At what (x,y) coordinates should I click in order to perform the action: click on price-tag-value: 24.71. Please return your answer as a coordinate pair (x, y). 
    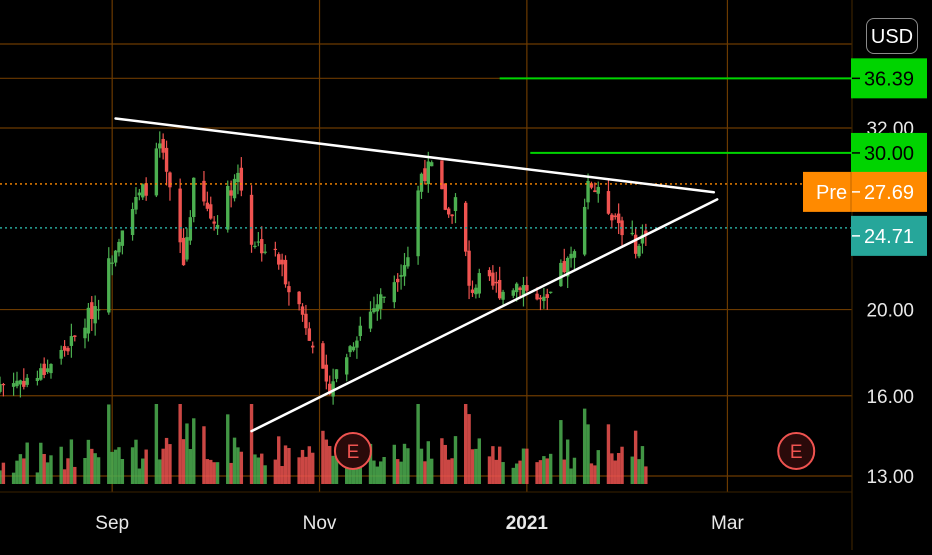
    Looking at the image, I should click on (889, 237).